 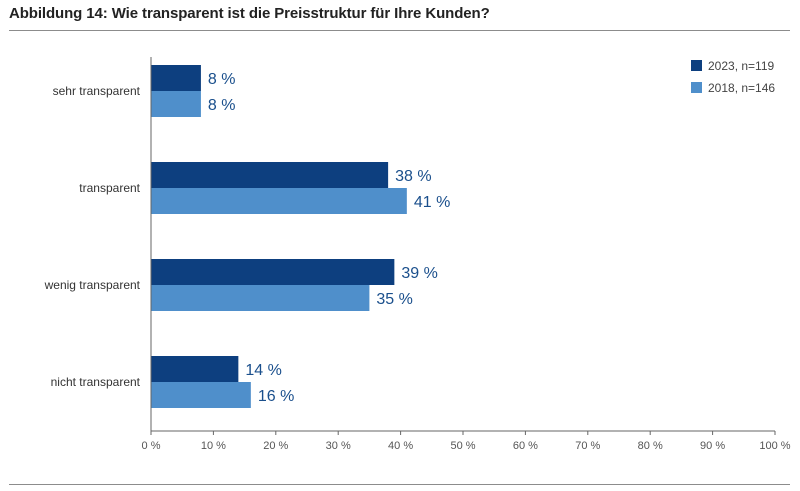 What do you see at coordinates (741, 66) in the screenshot?
I see `legend-label-0: 2023, n=119` at bounding box center [741, 66].